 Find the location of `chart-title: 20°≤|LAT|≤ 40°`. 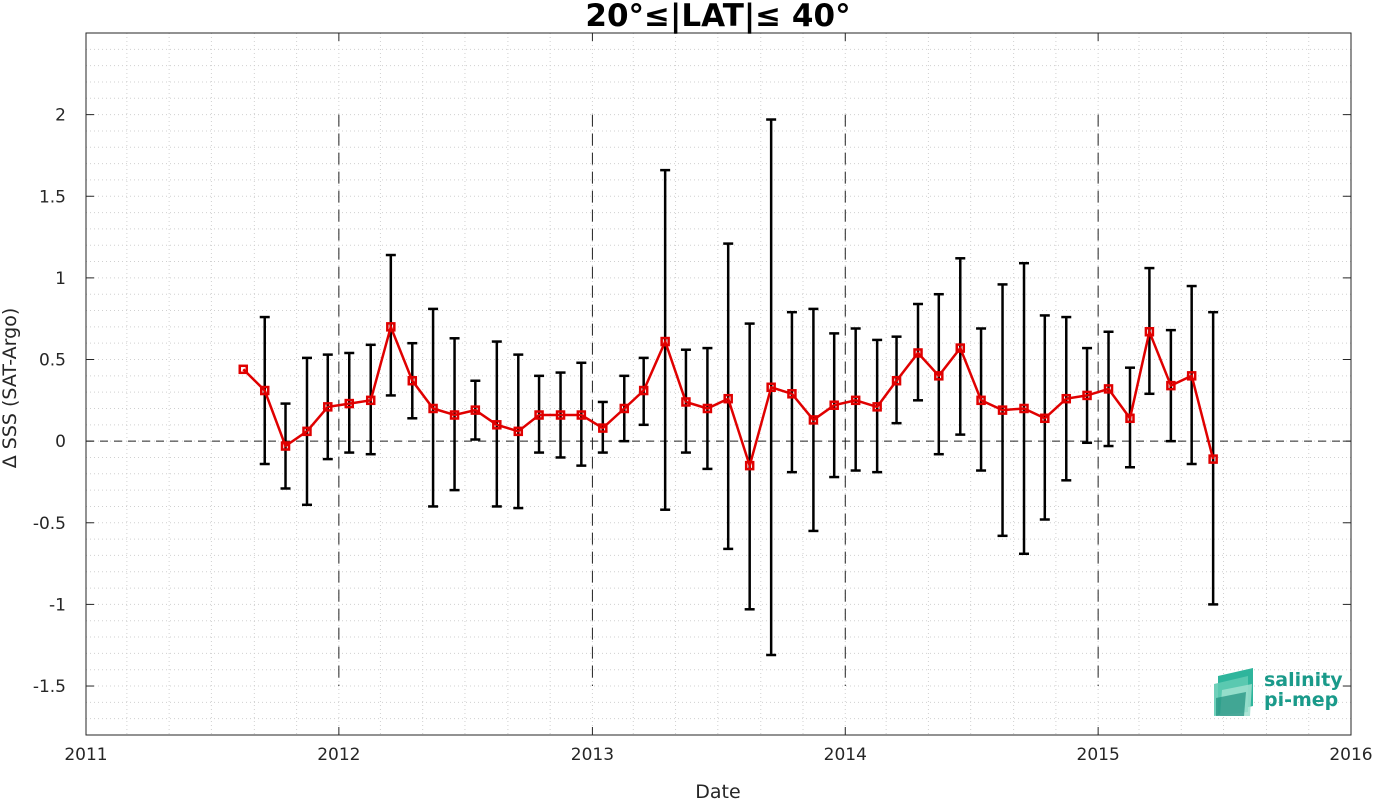

chart-title: 20°≤|LAT|≤ 40° is located at coordinates (717, 17).